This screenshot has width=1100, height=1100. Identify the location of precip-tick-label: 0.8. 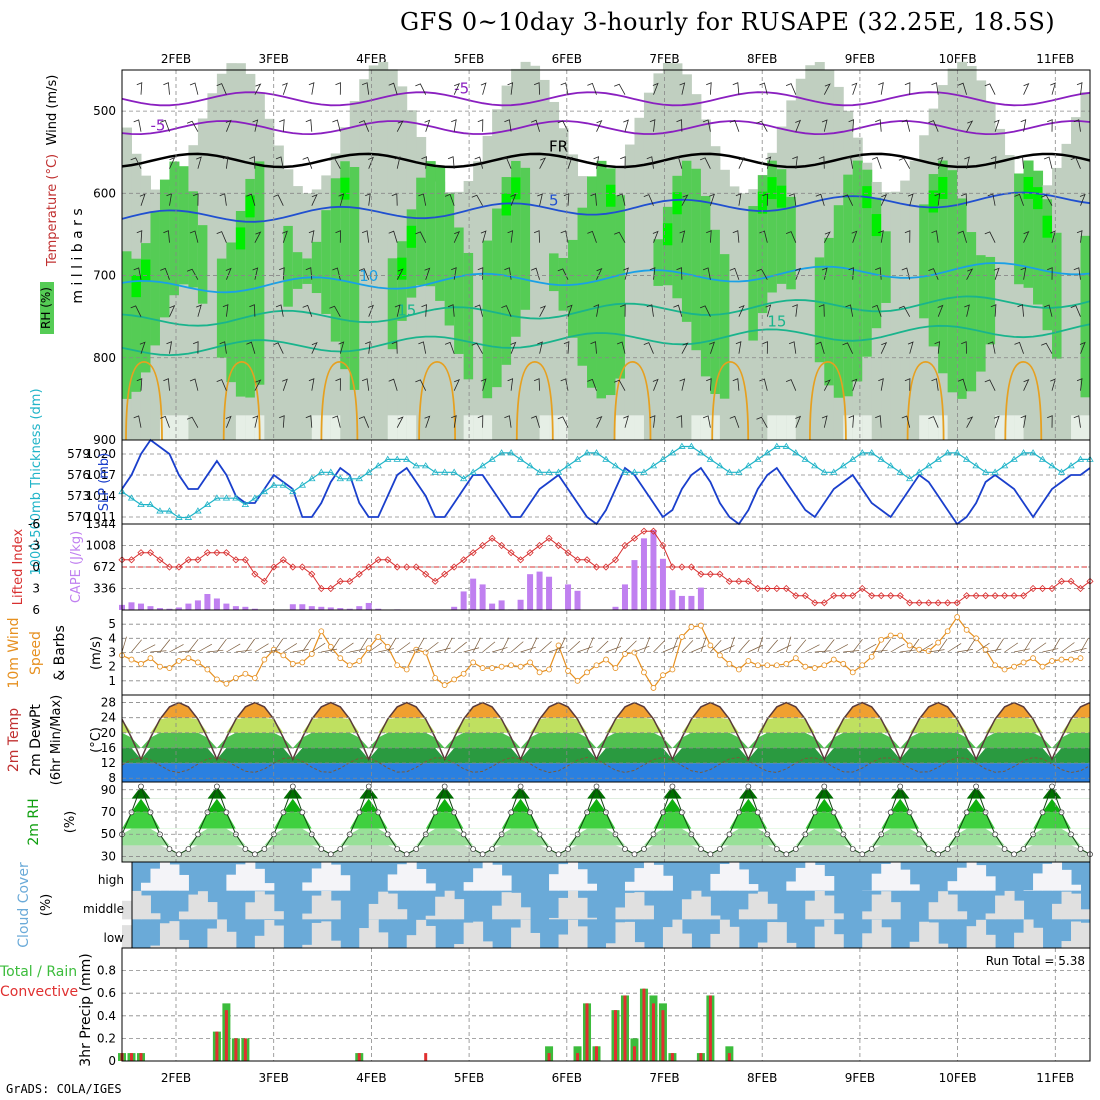
(106, 971).